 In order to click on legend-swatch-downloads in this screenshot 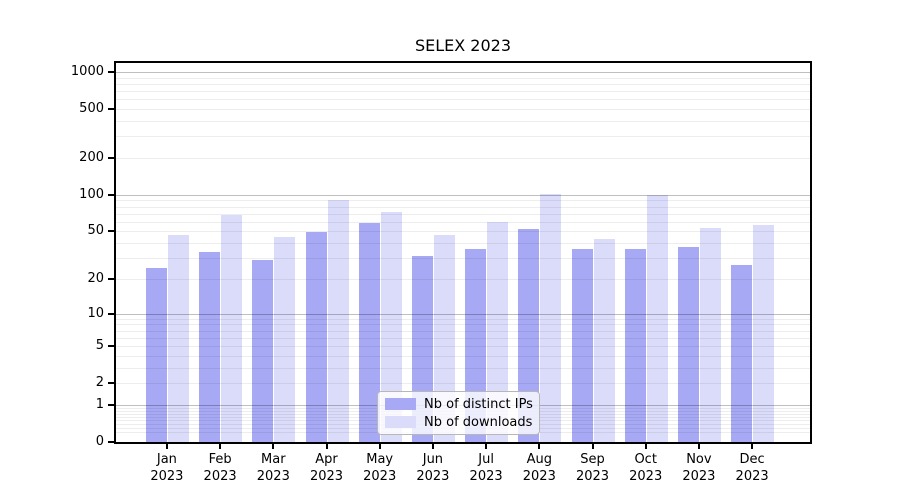, I will do `click(400, 422)`.